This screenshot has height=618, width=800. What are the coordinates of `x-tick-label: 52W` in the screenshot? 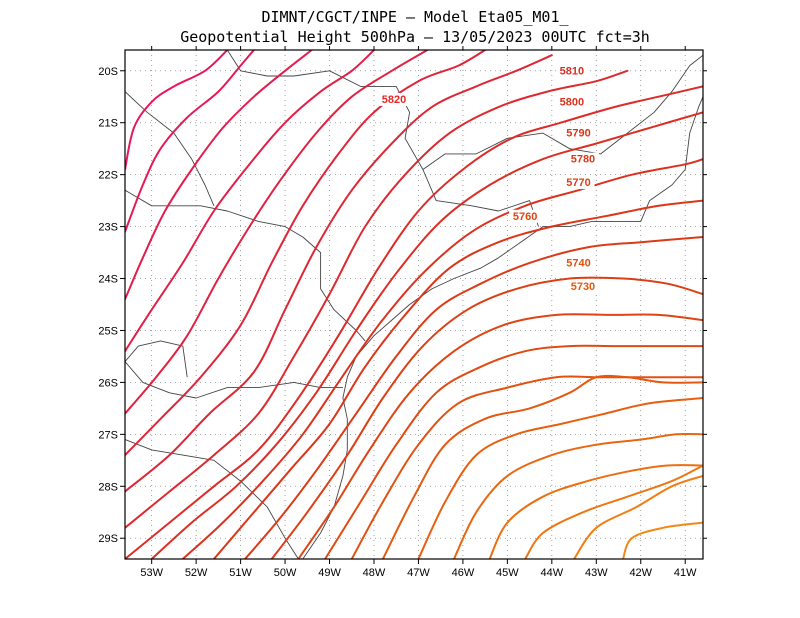 It's located at (196, 573).